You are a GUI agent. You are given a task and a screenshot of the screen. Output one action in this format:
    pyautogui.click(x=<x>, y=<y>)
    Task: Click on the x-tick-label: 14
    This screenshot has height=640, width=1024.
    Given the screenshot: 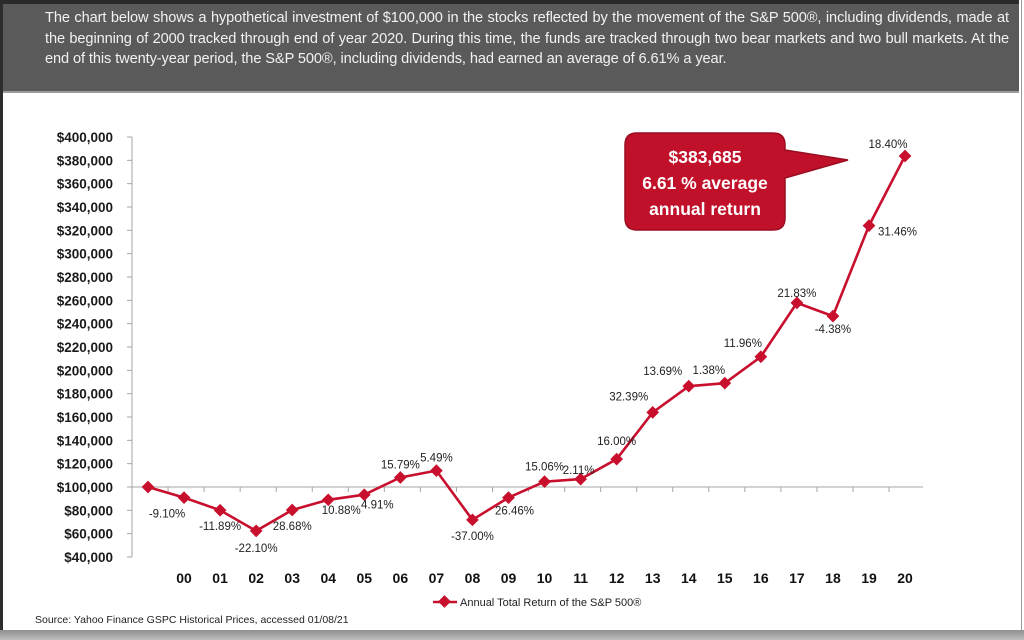 What is the action you would take?
    pyautogui.click(x=689, y=578)
    